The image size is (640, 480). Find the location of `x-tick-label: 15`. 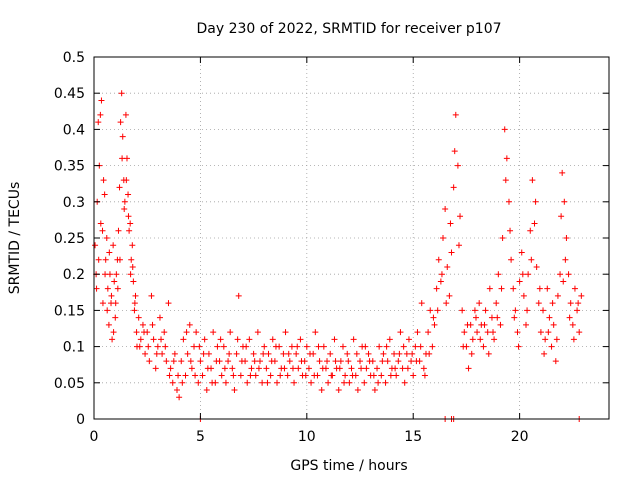

x-tick-label: 15 is located at coordinates (413, 437).